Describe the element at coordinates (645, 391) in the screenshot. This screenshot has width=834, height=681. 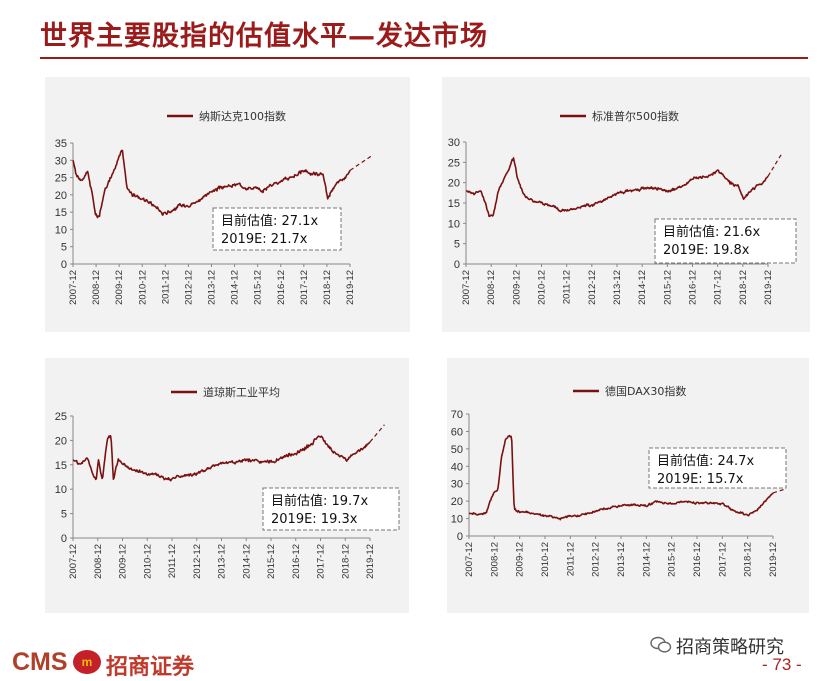
I see `legend-label: 德国DAX30指数` at that location.